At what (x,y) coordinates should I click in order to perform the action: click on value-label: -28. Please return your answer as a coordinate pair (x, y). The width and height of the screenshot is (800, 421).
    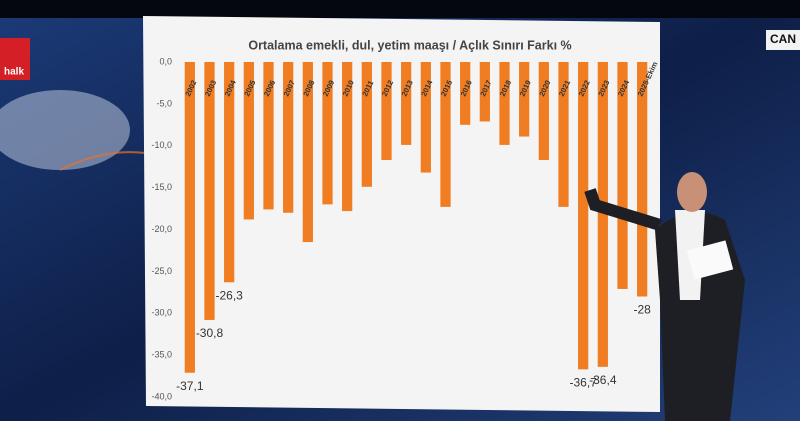
    Looking at the image, I should click on (642, 310).